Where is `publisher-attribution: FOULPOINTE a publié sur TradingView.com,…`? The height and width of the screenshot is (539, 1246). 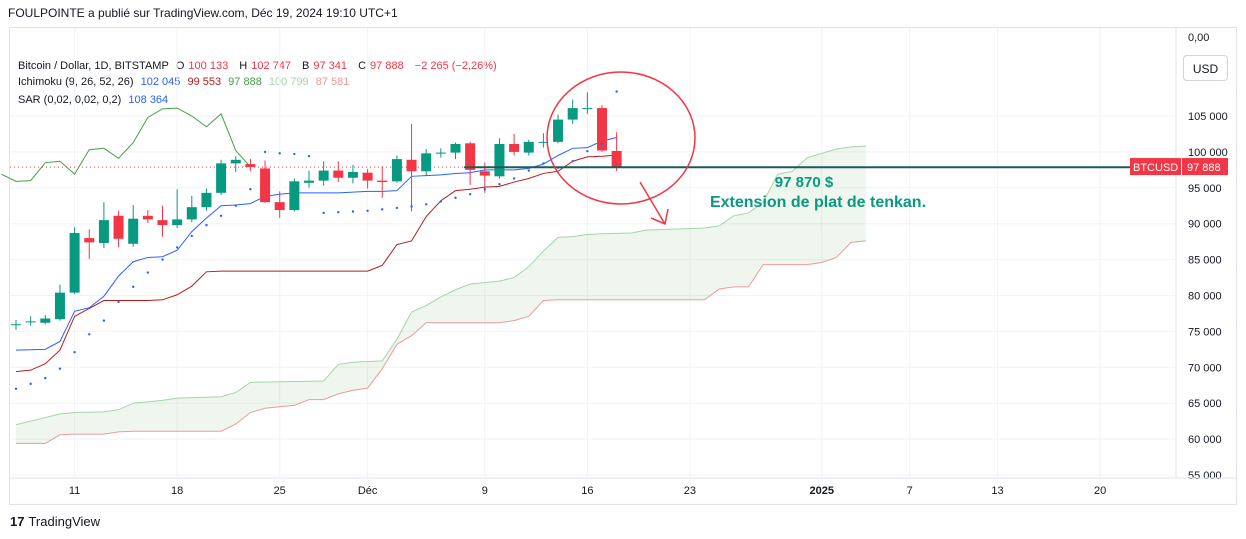
publisher-attribution: FOULPOINTE a publié sur TradingView.com,… is located at coordinates (203, 13).